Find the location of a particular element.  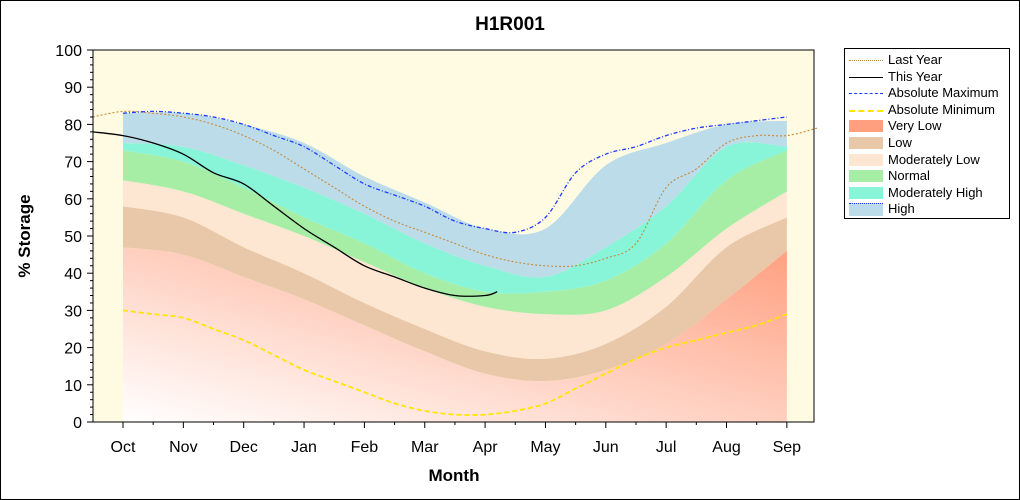

legend-label: Moderately High is located at coordinates (935, 192).